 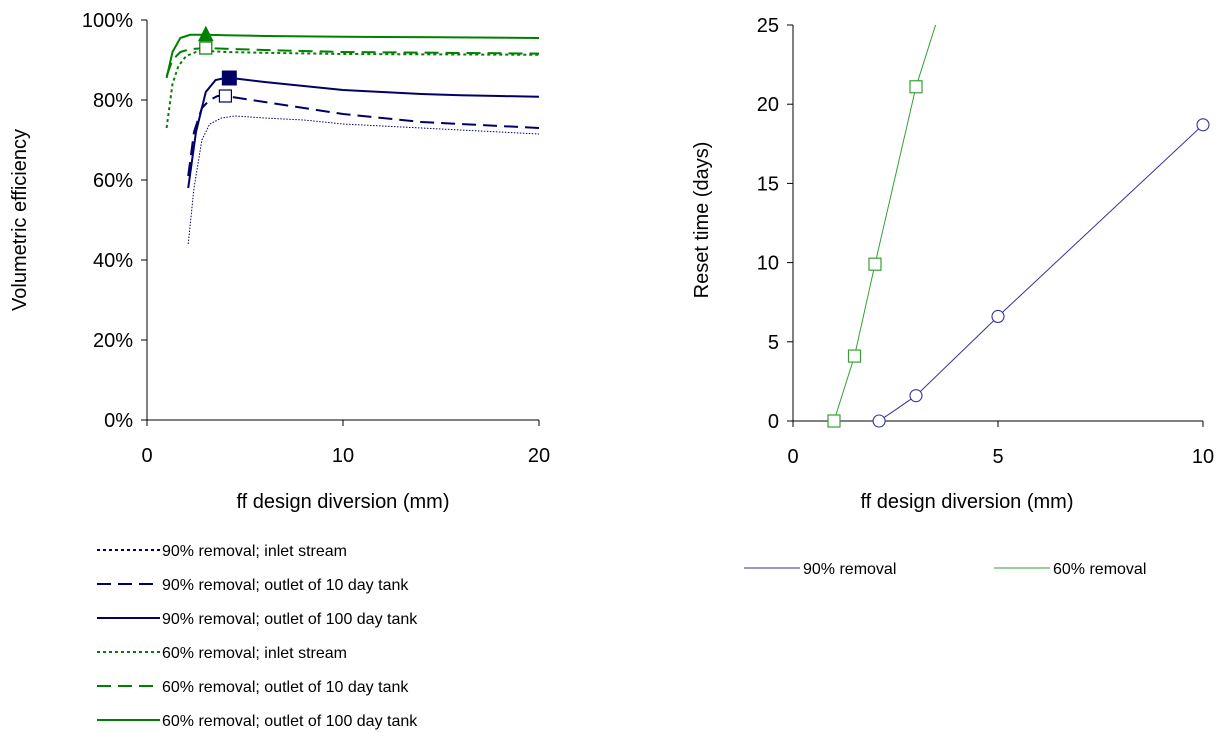 I want to click on right-xtick-label: 0, so click(x=792, y=457).